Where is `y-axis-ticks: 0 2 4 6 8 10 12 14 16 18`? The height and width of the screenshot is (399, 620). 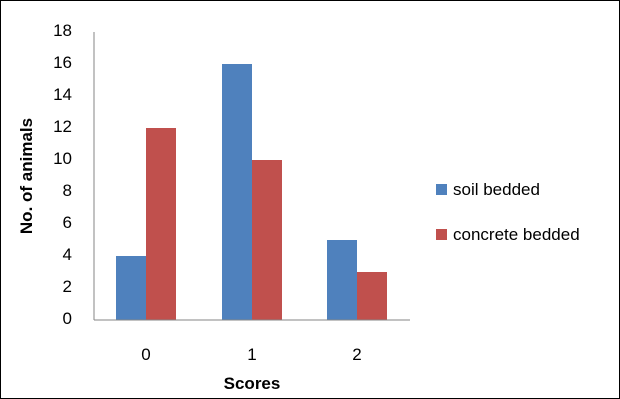
y-axis-ticks: 0 2 4 6 8 10 12 14 16 18 is located at coordinates (62, 174).